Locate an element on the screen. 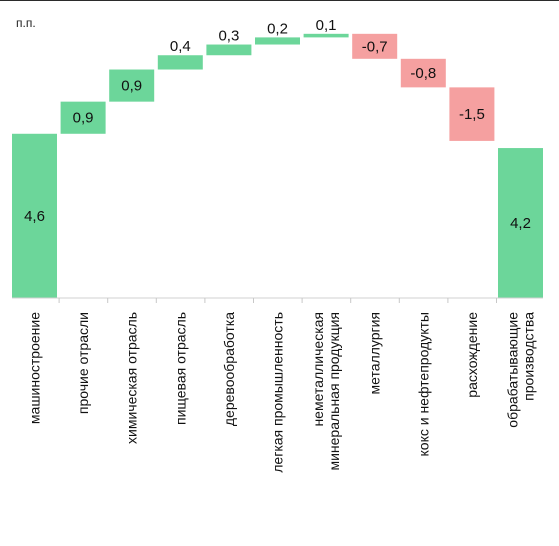 The width and height of the screenshot is (559, 546). value-label-10: 4,2 is located at coordinates (520, 223).